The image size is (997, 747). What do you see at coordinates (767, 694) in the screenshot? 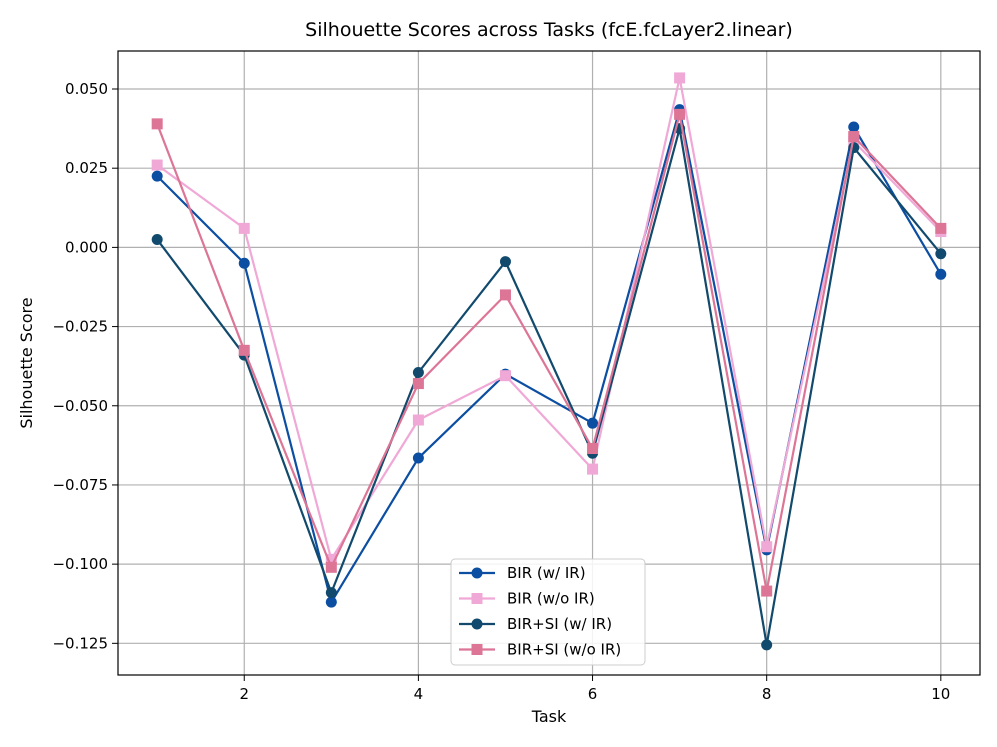
I see `x-tick-label: 8` at bounding box center [767, 694].